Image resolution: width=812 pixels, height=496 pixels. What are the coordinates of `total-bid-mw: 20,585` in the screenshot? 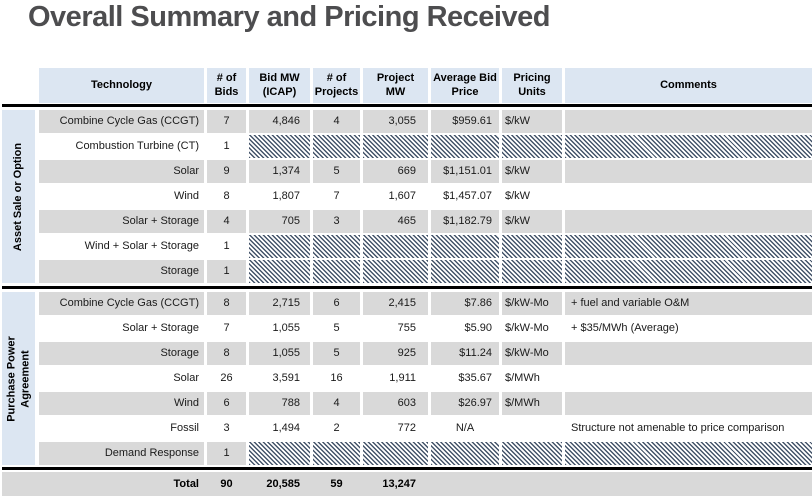 It's located at (283, 484).